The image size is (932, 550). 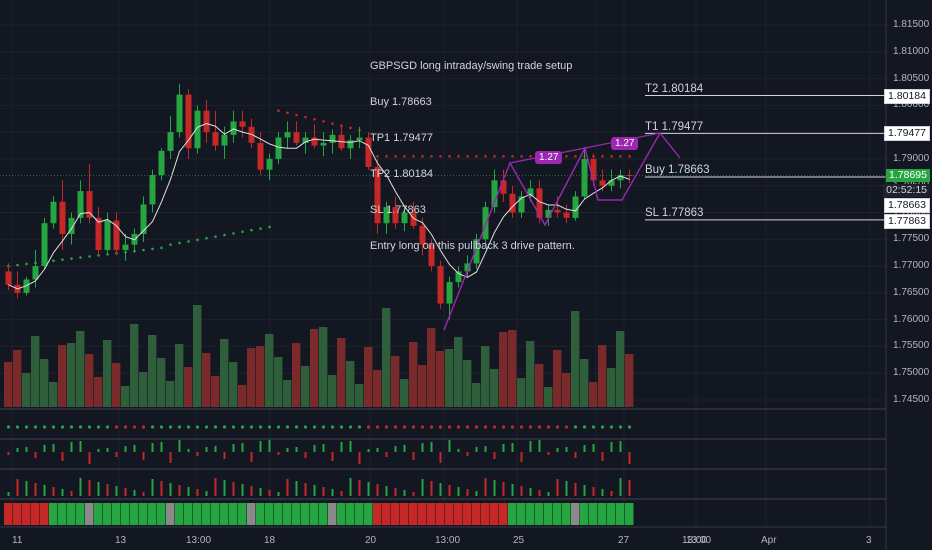 I want to click on t1-level-label: T1 1.79477, so click(x=674, y=127).